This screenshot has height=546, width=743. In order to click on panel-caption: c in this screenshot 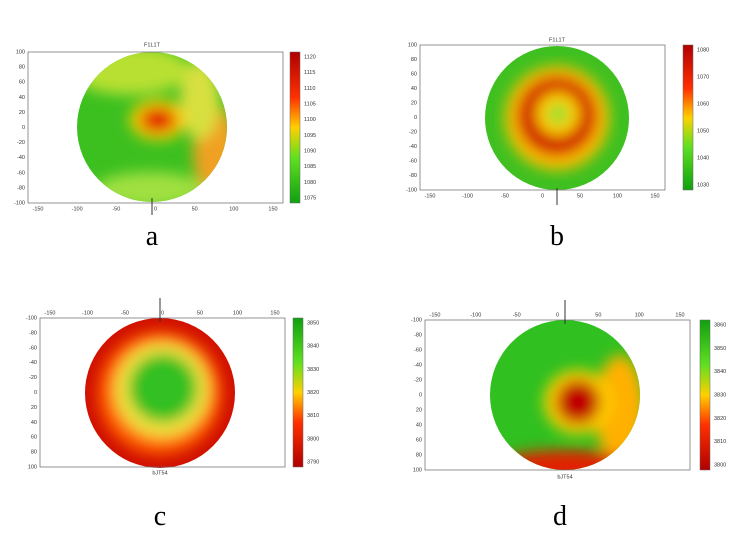, I will do `click(160, 516)`.